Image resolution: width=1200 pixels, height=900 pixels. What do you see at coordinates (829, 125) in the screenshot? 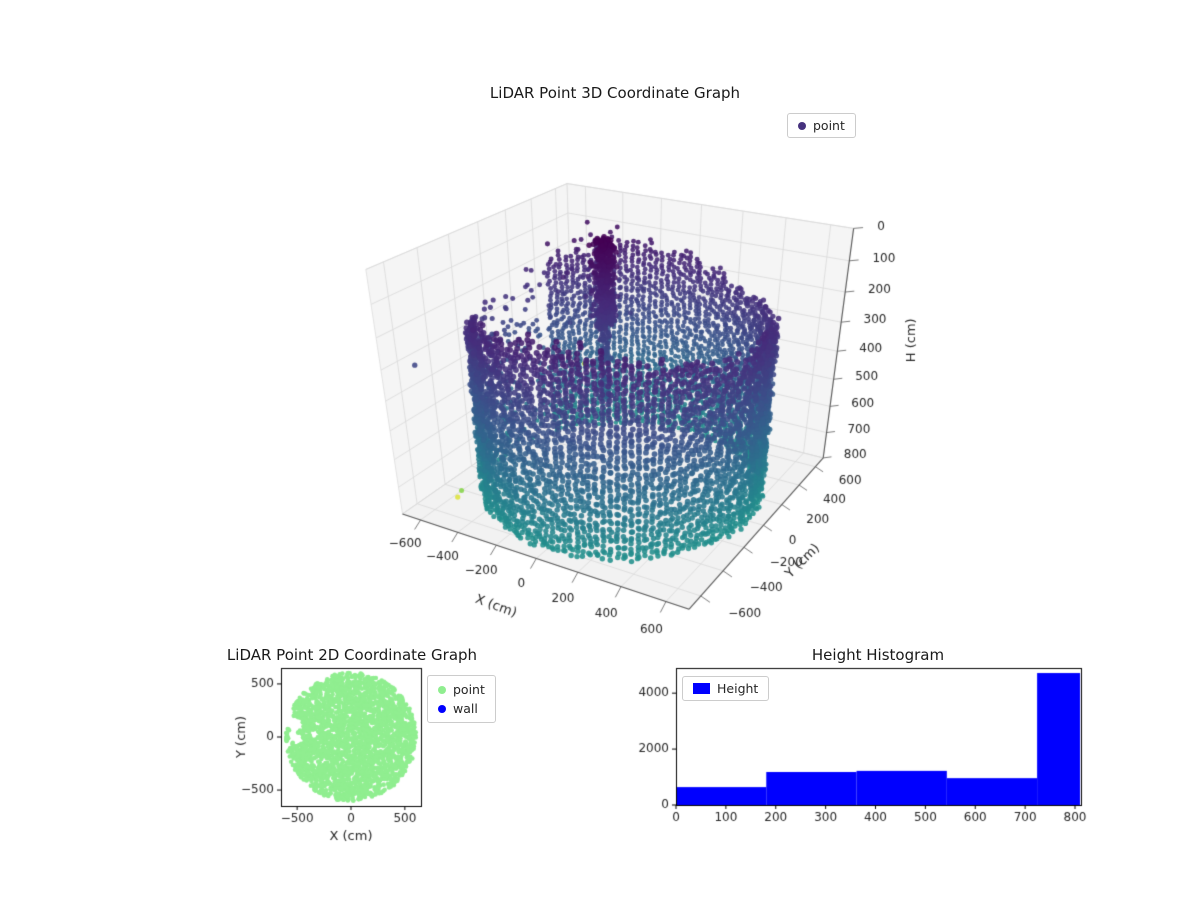
I see `legend-label-point-3d: point` at bounding box center [829, 125].